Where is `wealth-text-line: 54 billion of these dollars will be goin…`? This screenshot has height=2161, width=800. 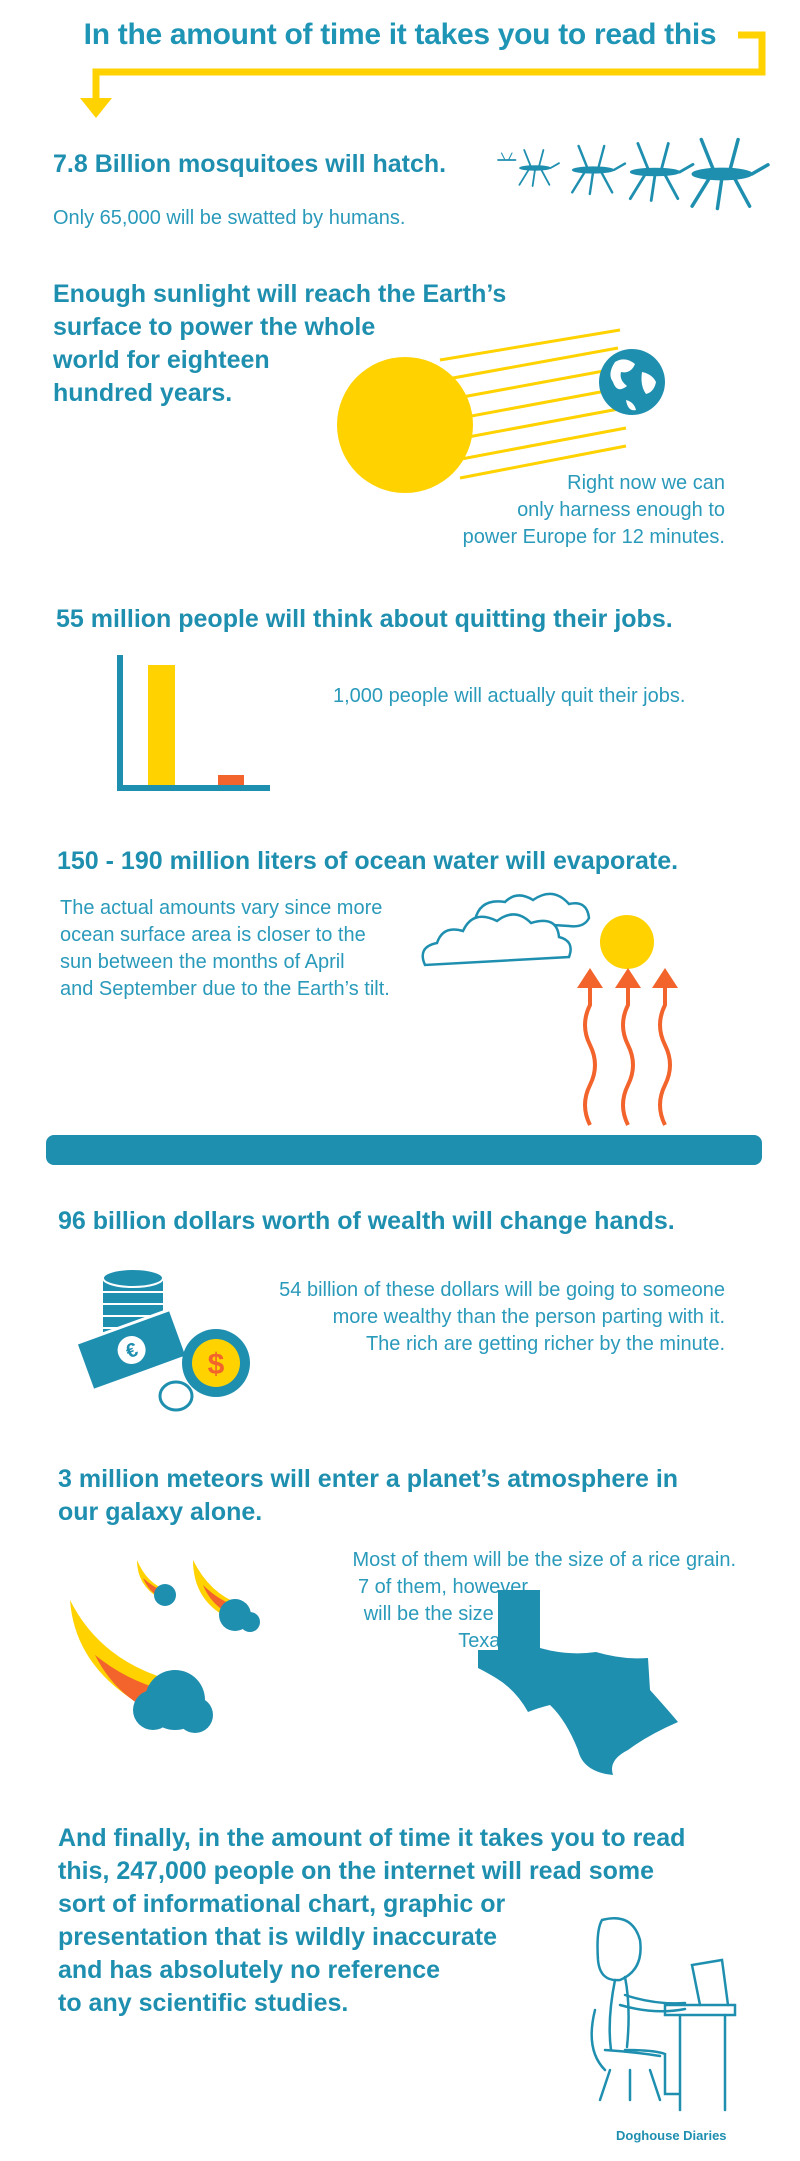 wealth-text-line: 54 billion of these dollars will be goin… is located at coordinates (502, 1290).